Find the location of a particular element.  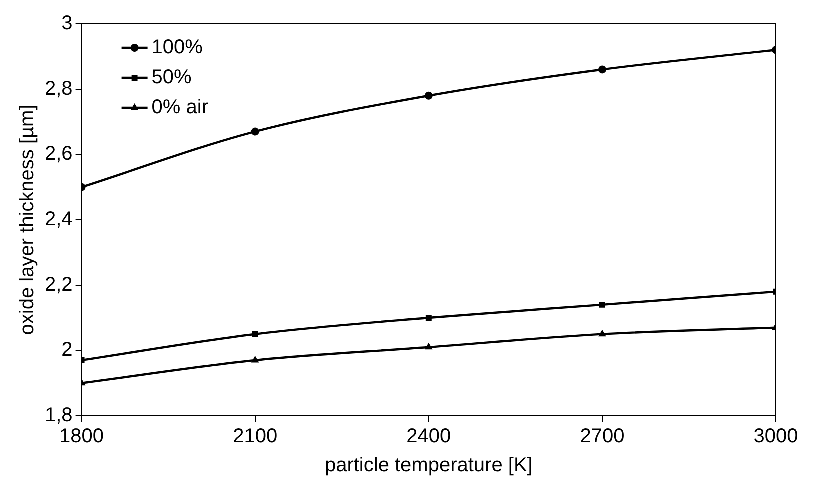

x-tick-label: 1800 is located at coordinates (82, 437).